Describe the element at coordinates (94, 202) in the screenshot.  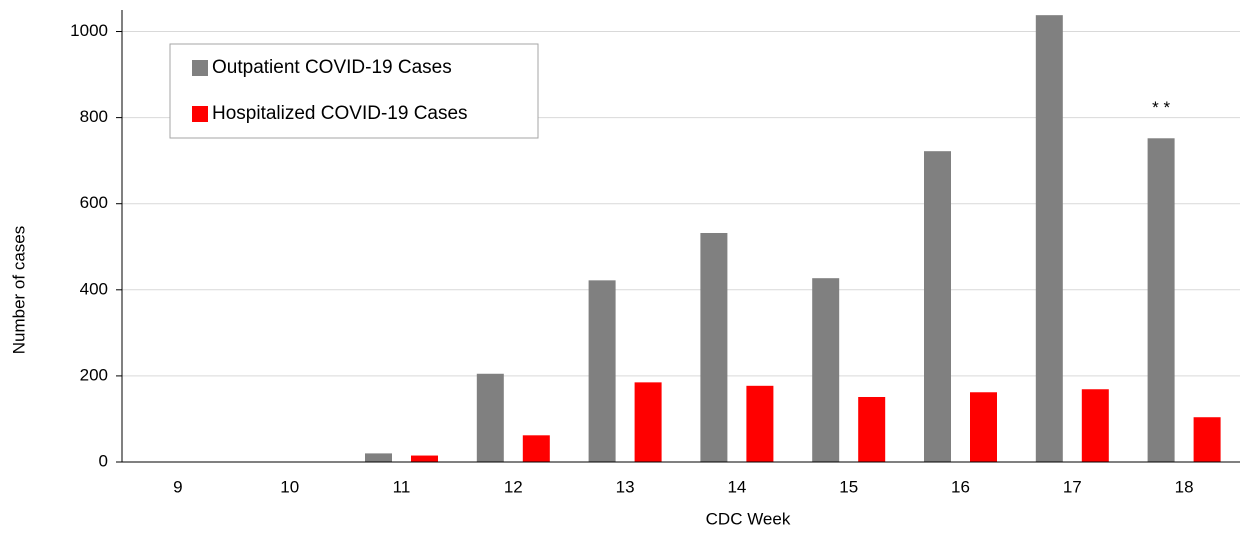
I see `y-tick-label: 600` at that location.